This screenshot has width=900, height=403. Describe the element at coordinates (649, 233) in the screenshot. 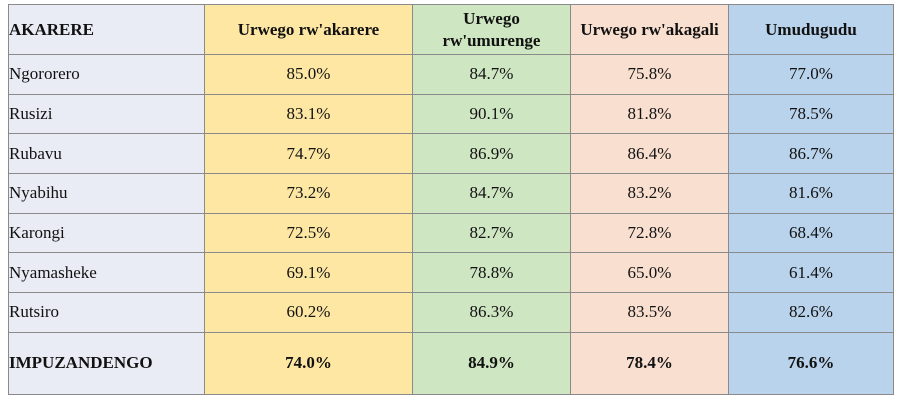

I see `value-cell: 72.8%` at that location.